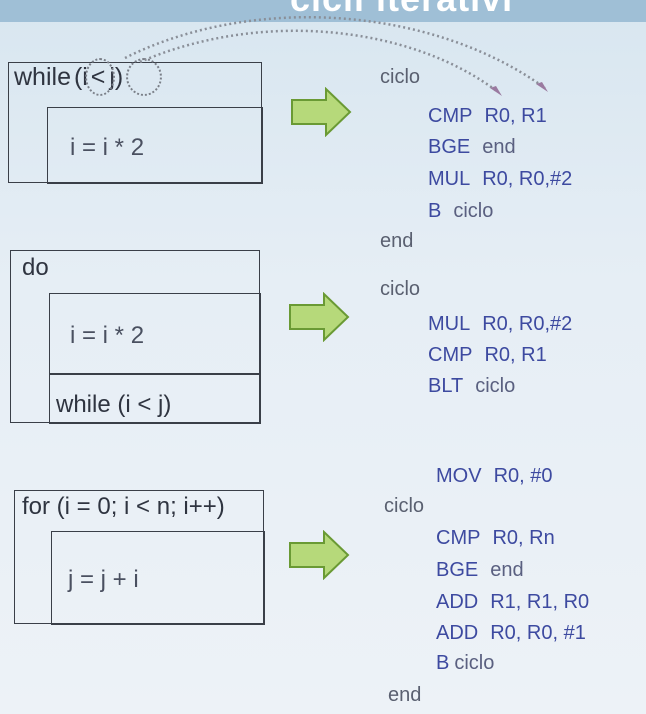 The image size is (646, 714). Describe the element at coordinates (123, 506) in the screenshot. I see `for-header: for (i = 0; i < n; i++)` at that location.